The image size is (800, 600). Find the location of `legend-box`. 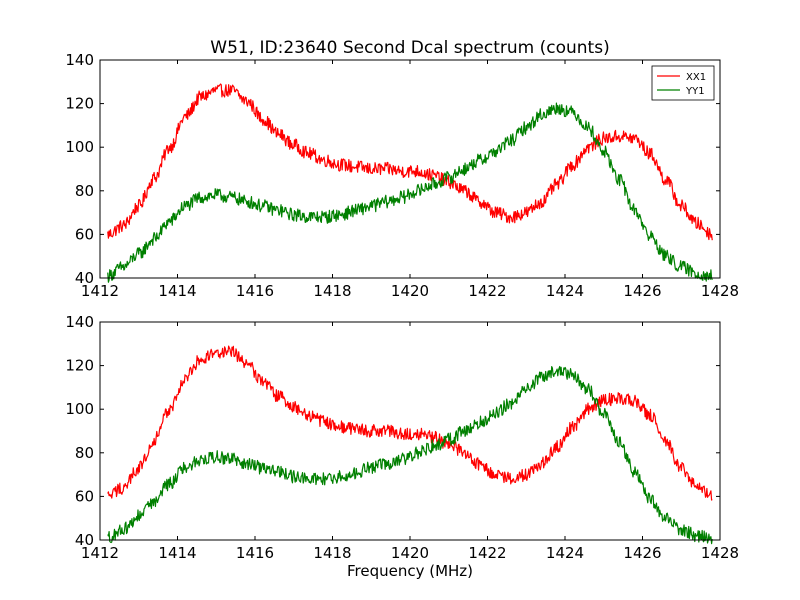

legend-box is located at coordinates (683, 83).